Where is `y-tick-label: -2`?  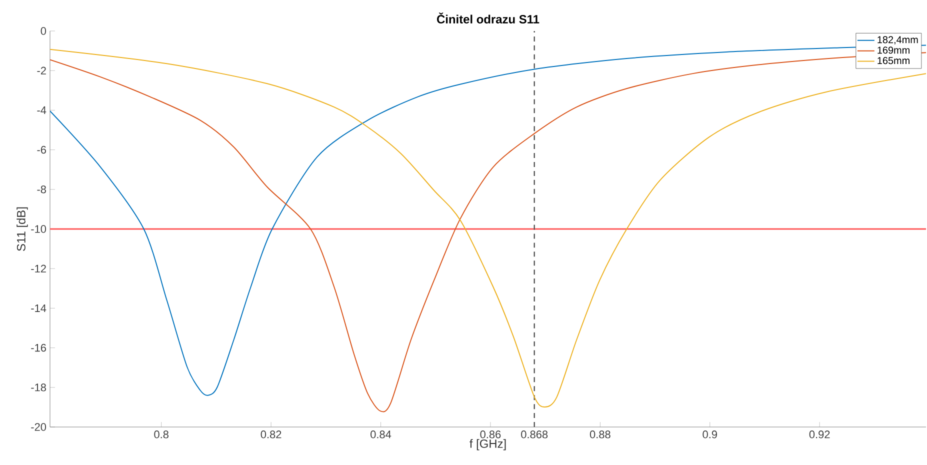 y-tick-label: -2 is located at coordinates (41, 70).